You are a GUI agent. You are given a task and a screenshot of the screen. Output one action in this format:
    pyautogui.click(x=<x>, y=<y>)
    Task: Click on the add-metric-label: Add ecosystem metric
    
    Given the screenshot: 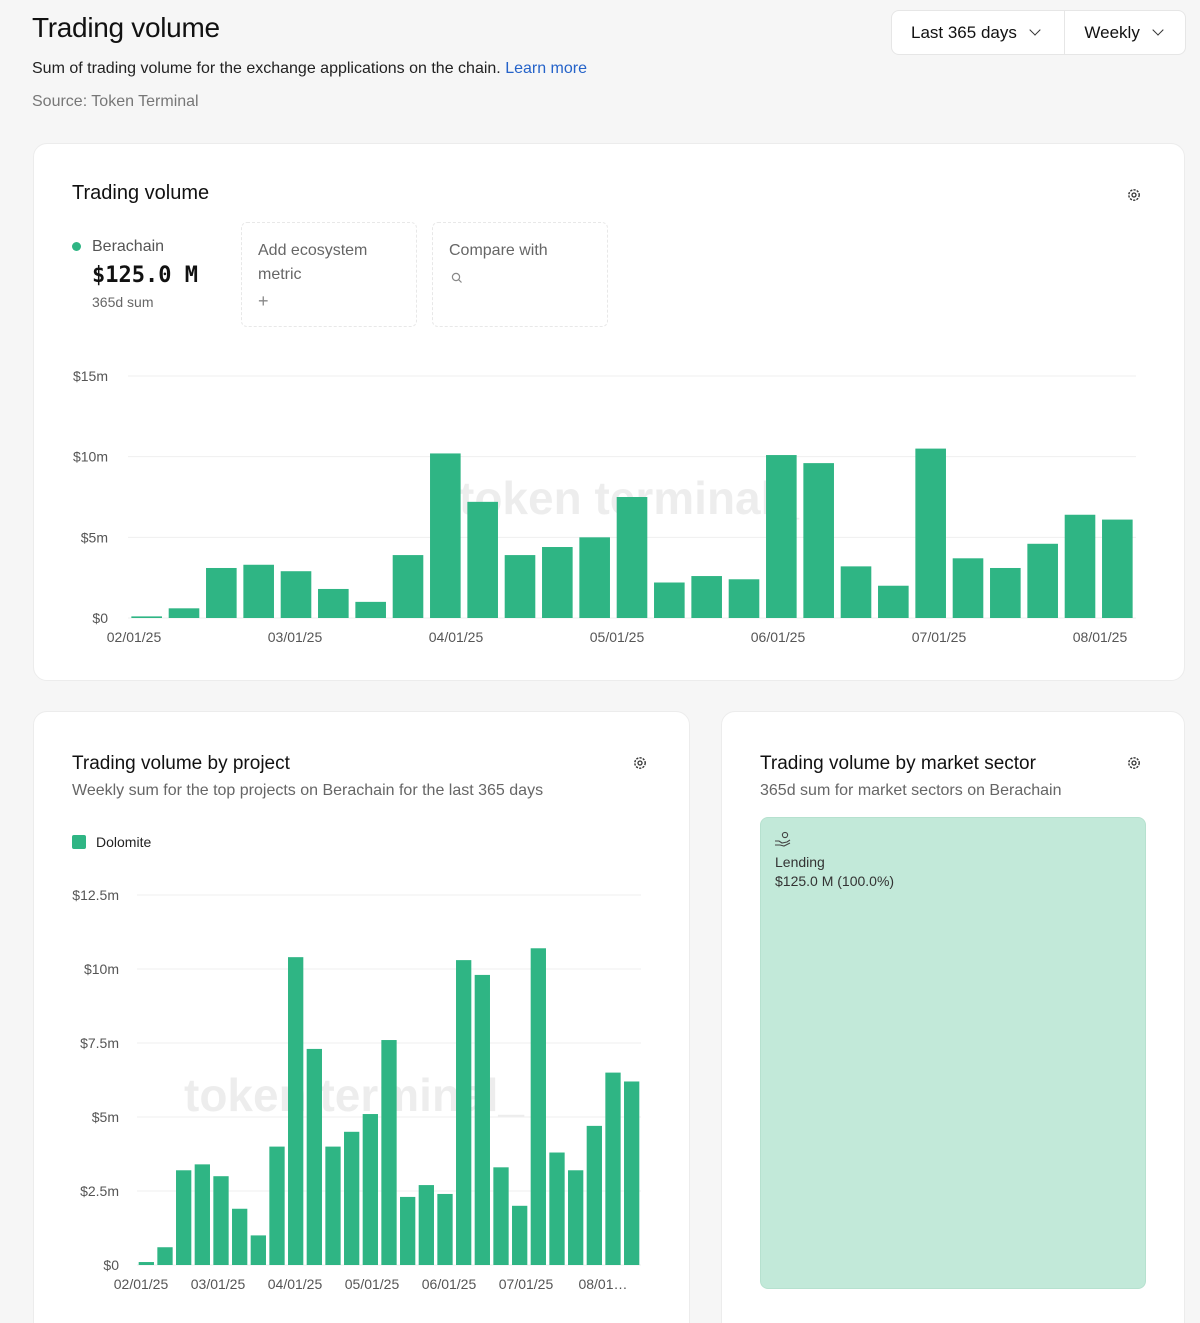 What is the action you would take?
    pyautogui.click(x=313, y=262)
    